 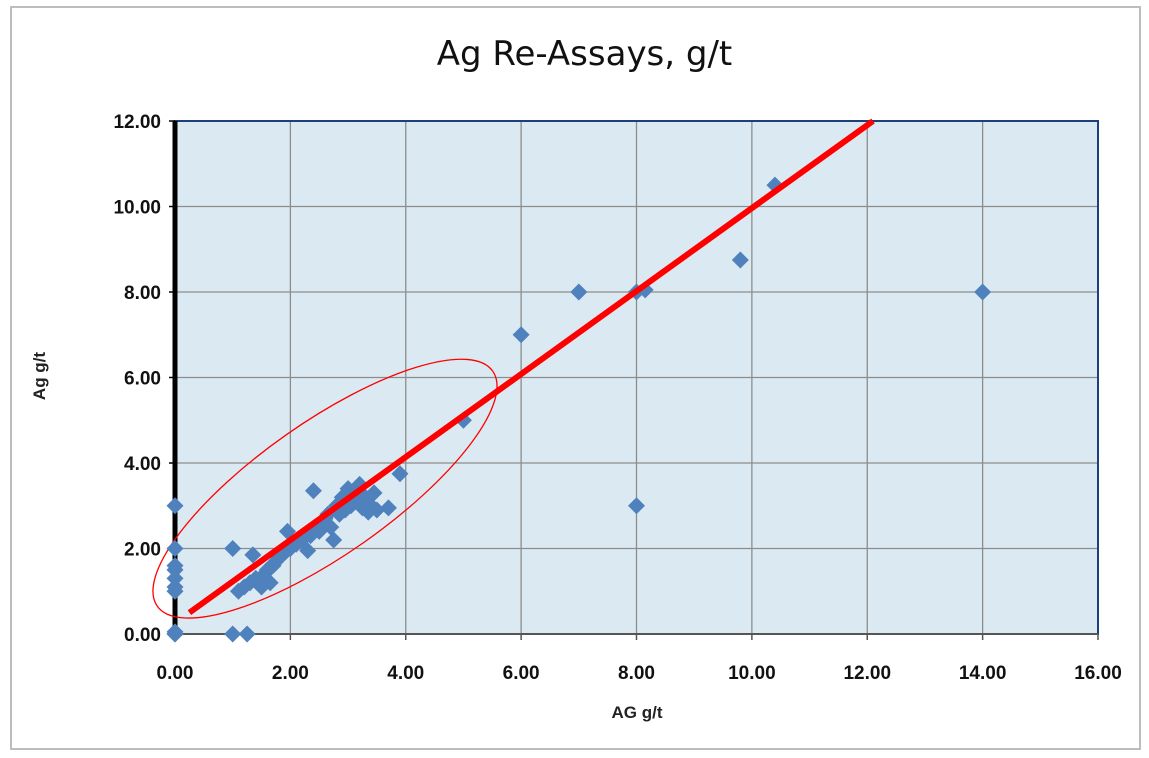 I want to click on x-tick-label: 6.00, so click(x=521, y=673).